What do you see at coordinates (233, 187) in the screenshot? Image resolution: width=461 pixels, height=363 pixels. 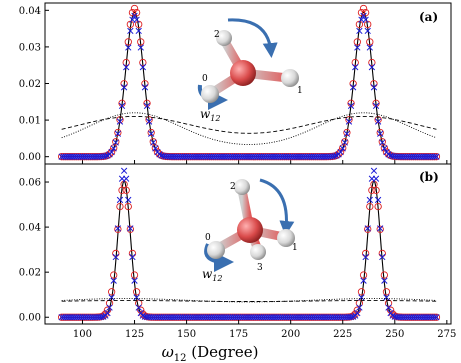 I see `atom-label: 2` at bounding box center [233, 187].